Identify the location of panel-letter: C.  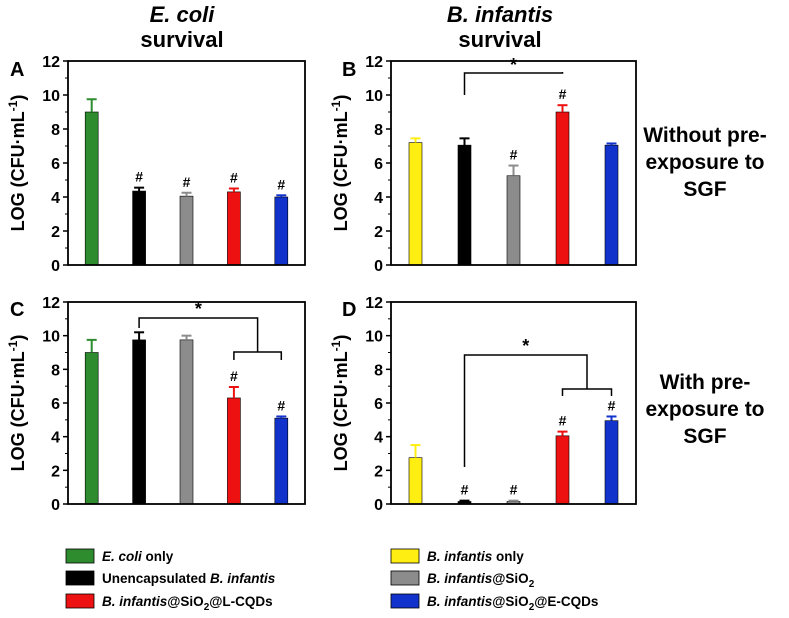
(17, 310).